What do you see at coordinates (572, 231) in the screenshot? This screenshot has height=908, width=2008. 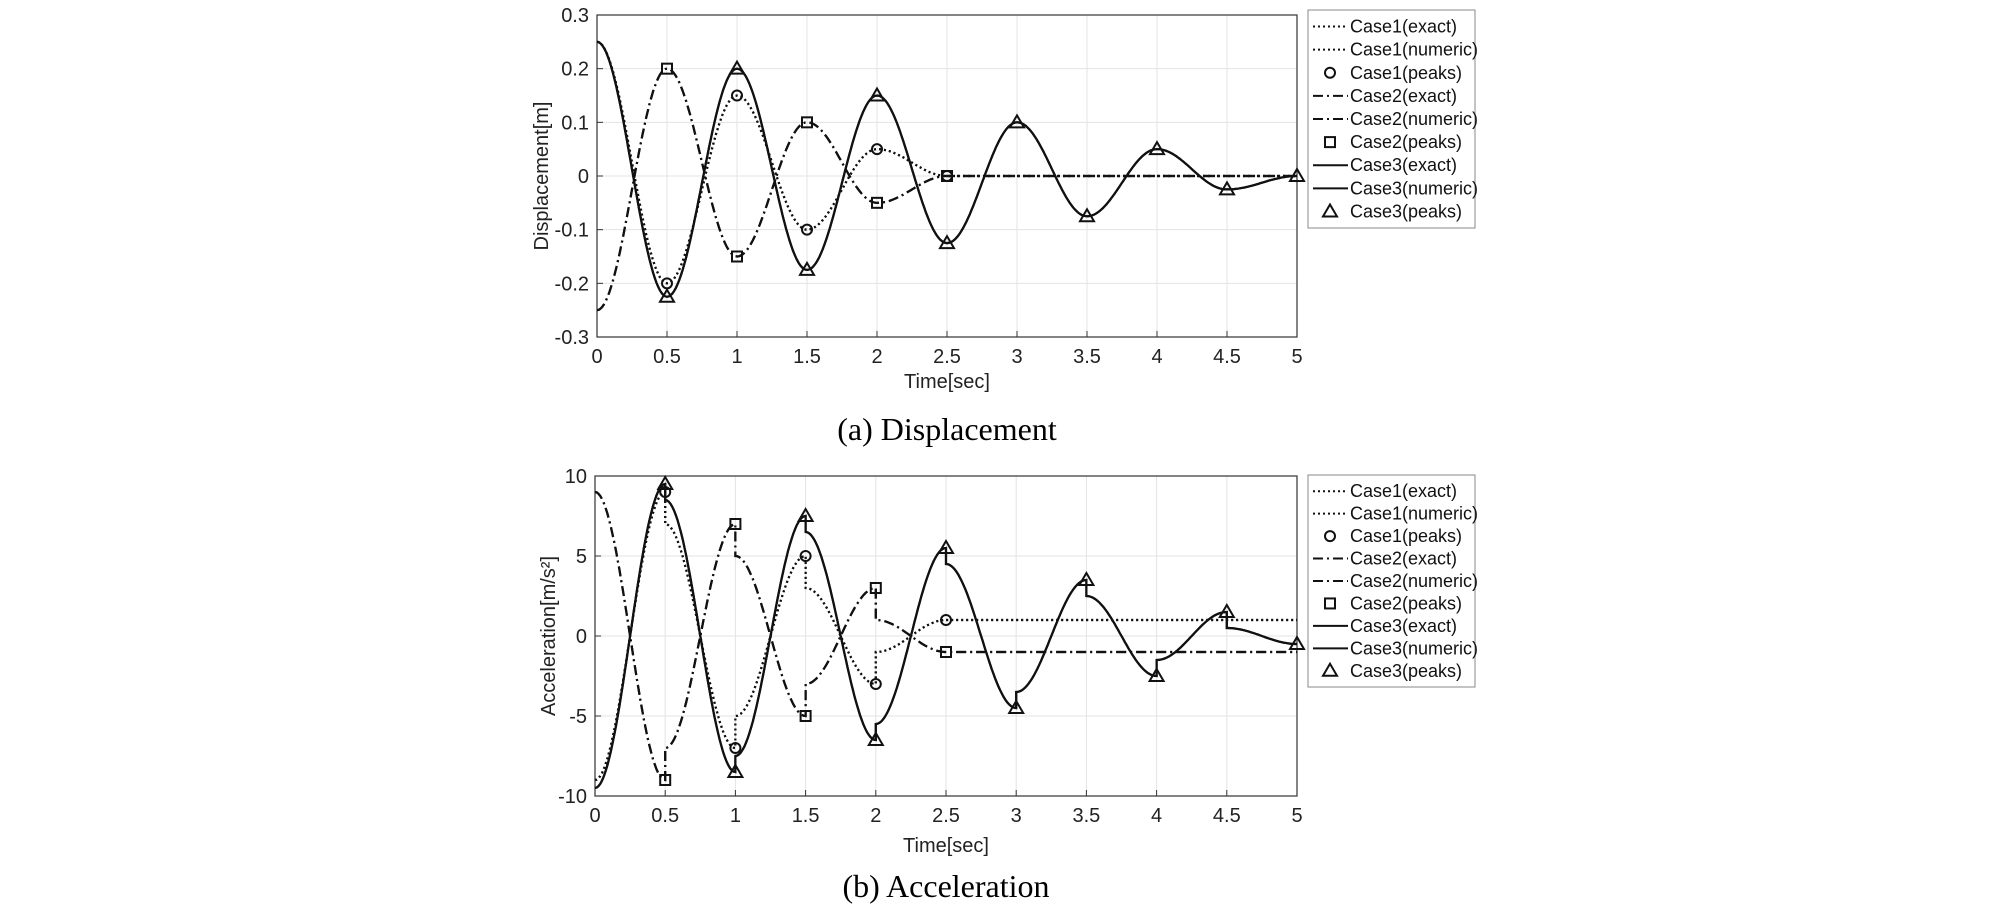 I see `y-tick-label: -0.1` at bounding box center [572, 231].